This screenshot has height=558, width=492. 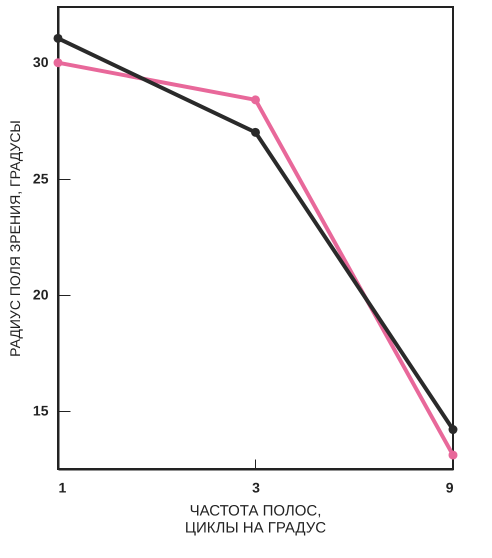 I want to click on y-tick-label: 20, so click(x=40, y=294).